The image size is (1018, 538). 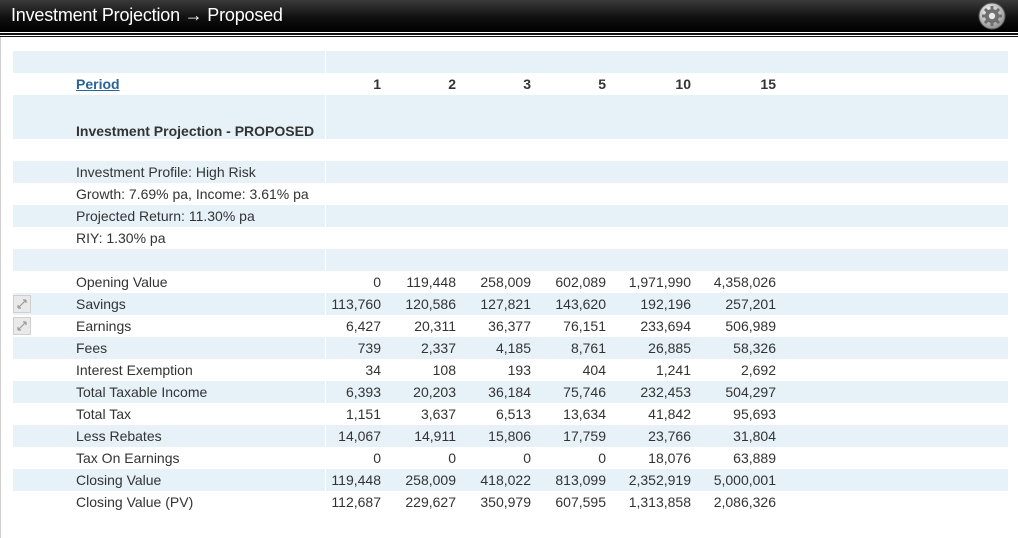 What do you see at coordinates (568, 304) in the screenshot?
I see `row-value: 143,620` at bounding box center [568, 304].